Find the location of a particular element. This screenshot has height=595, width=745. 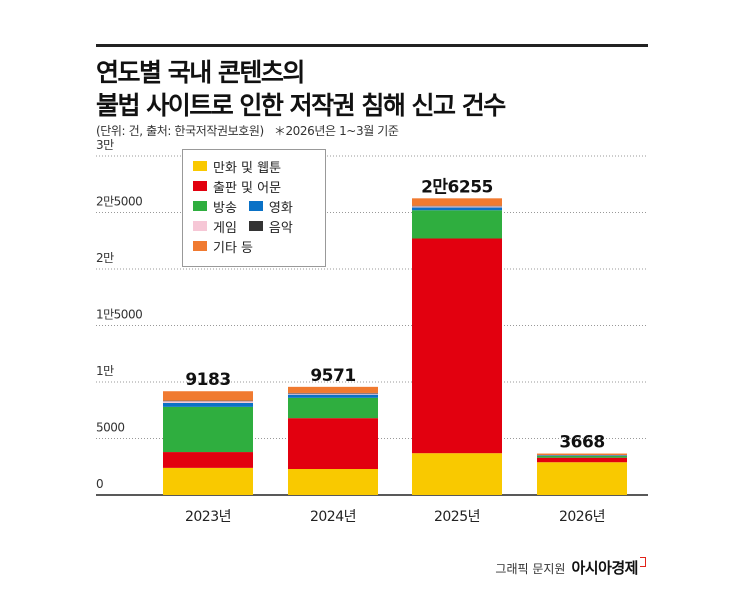

legend-item: 게임 is located at coordinates (215, 226).